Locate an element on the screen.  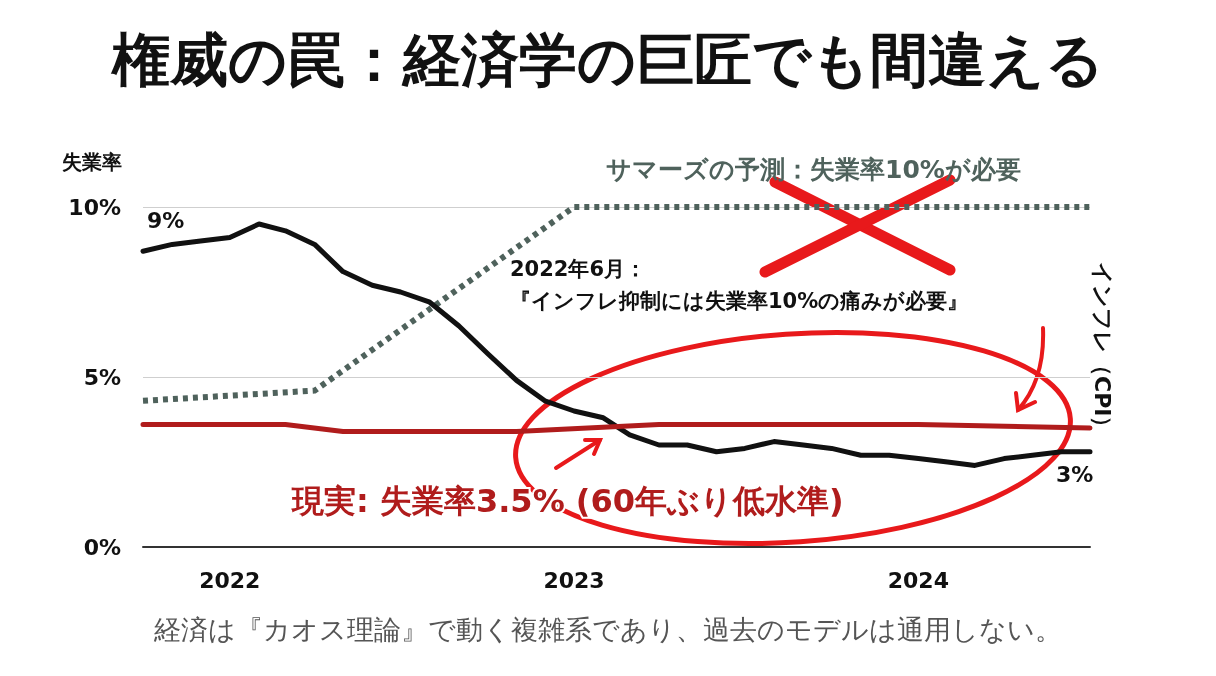
annotation: 3% is located at coordinates (1075, 475).